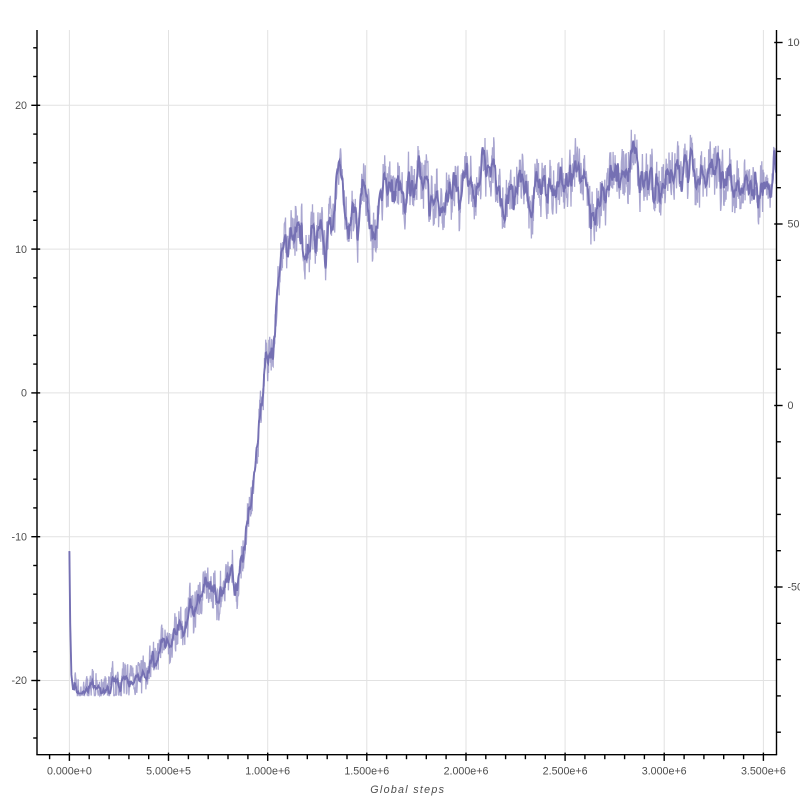  What do you see at coordinates (794, 43) in the screenshot?
I see `svg-text: 100` at bounding box center [794, 43].